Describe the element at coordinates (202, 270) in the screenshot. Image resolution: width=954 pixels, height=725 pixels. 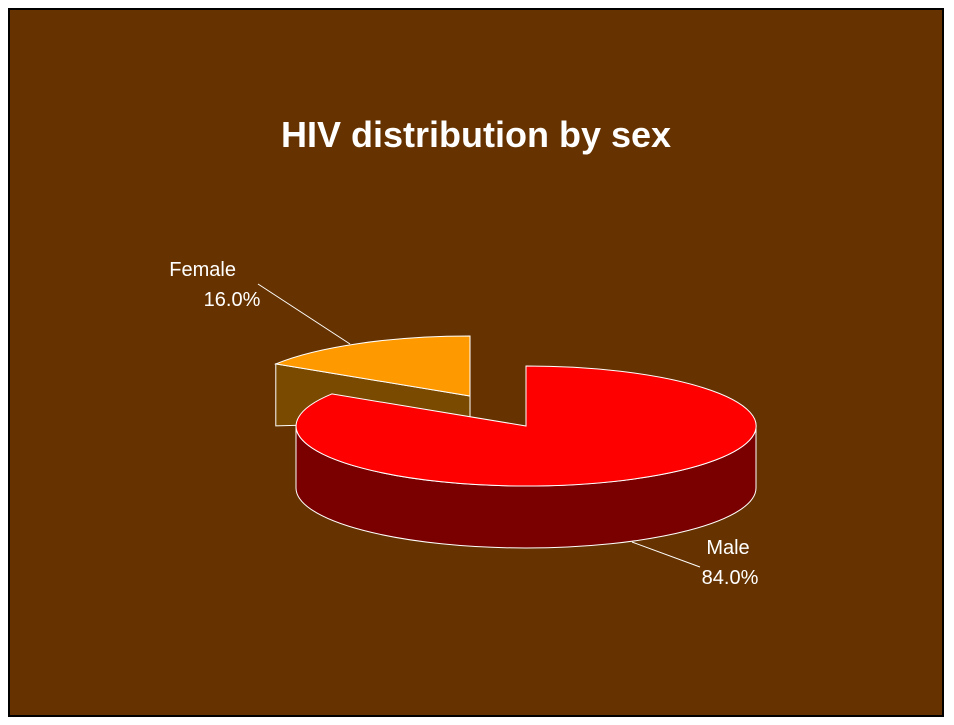
I see `slice-label-female: Female` at that location.